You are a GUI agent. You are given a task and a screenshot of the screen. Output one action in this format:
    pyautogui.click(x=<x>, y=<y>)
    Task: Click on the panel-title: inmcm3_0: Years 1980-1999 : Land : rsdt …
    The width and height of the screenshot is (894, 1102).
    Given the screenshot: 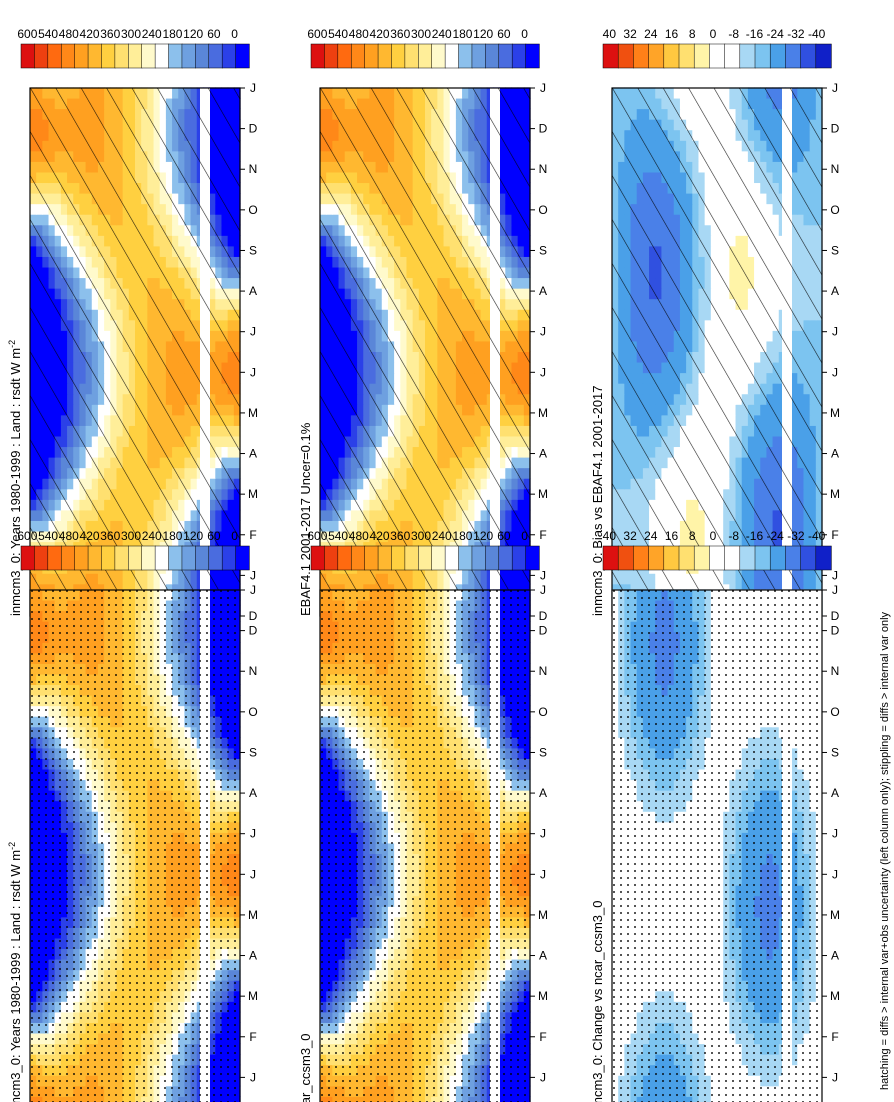 What is the action you would take?
    pyautogui.click(x=15, y=478)
    